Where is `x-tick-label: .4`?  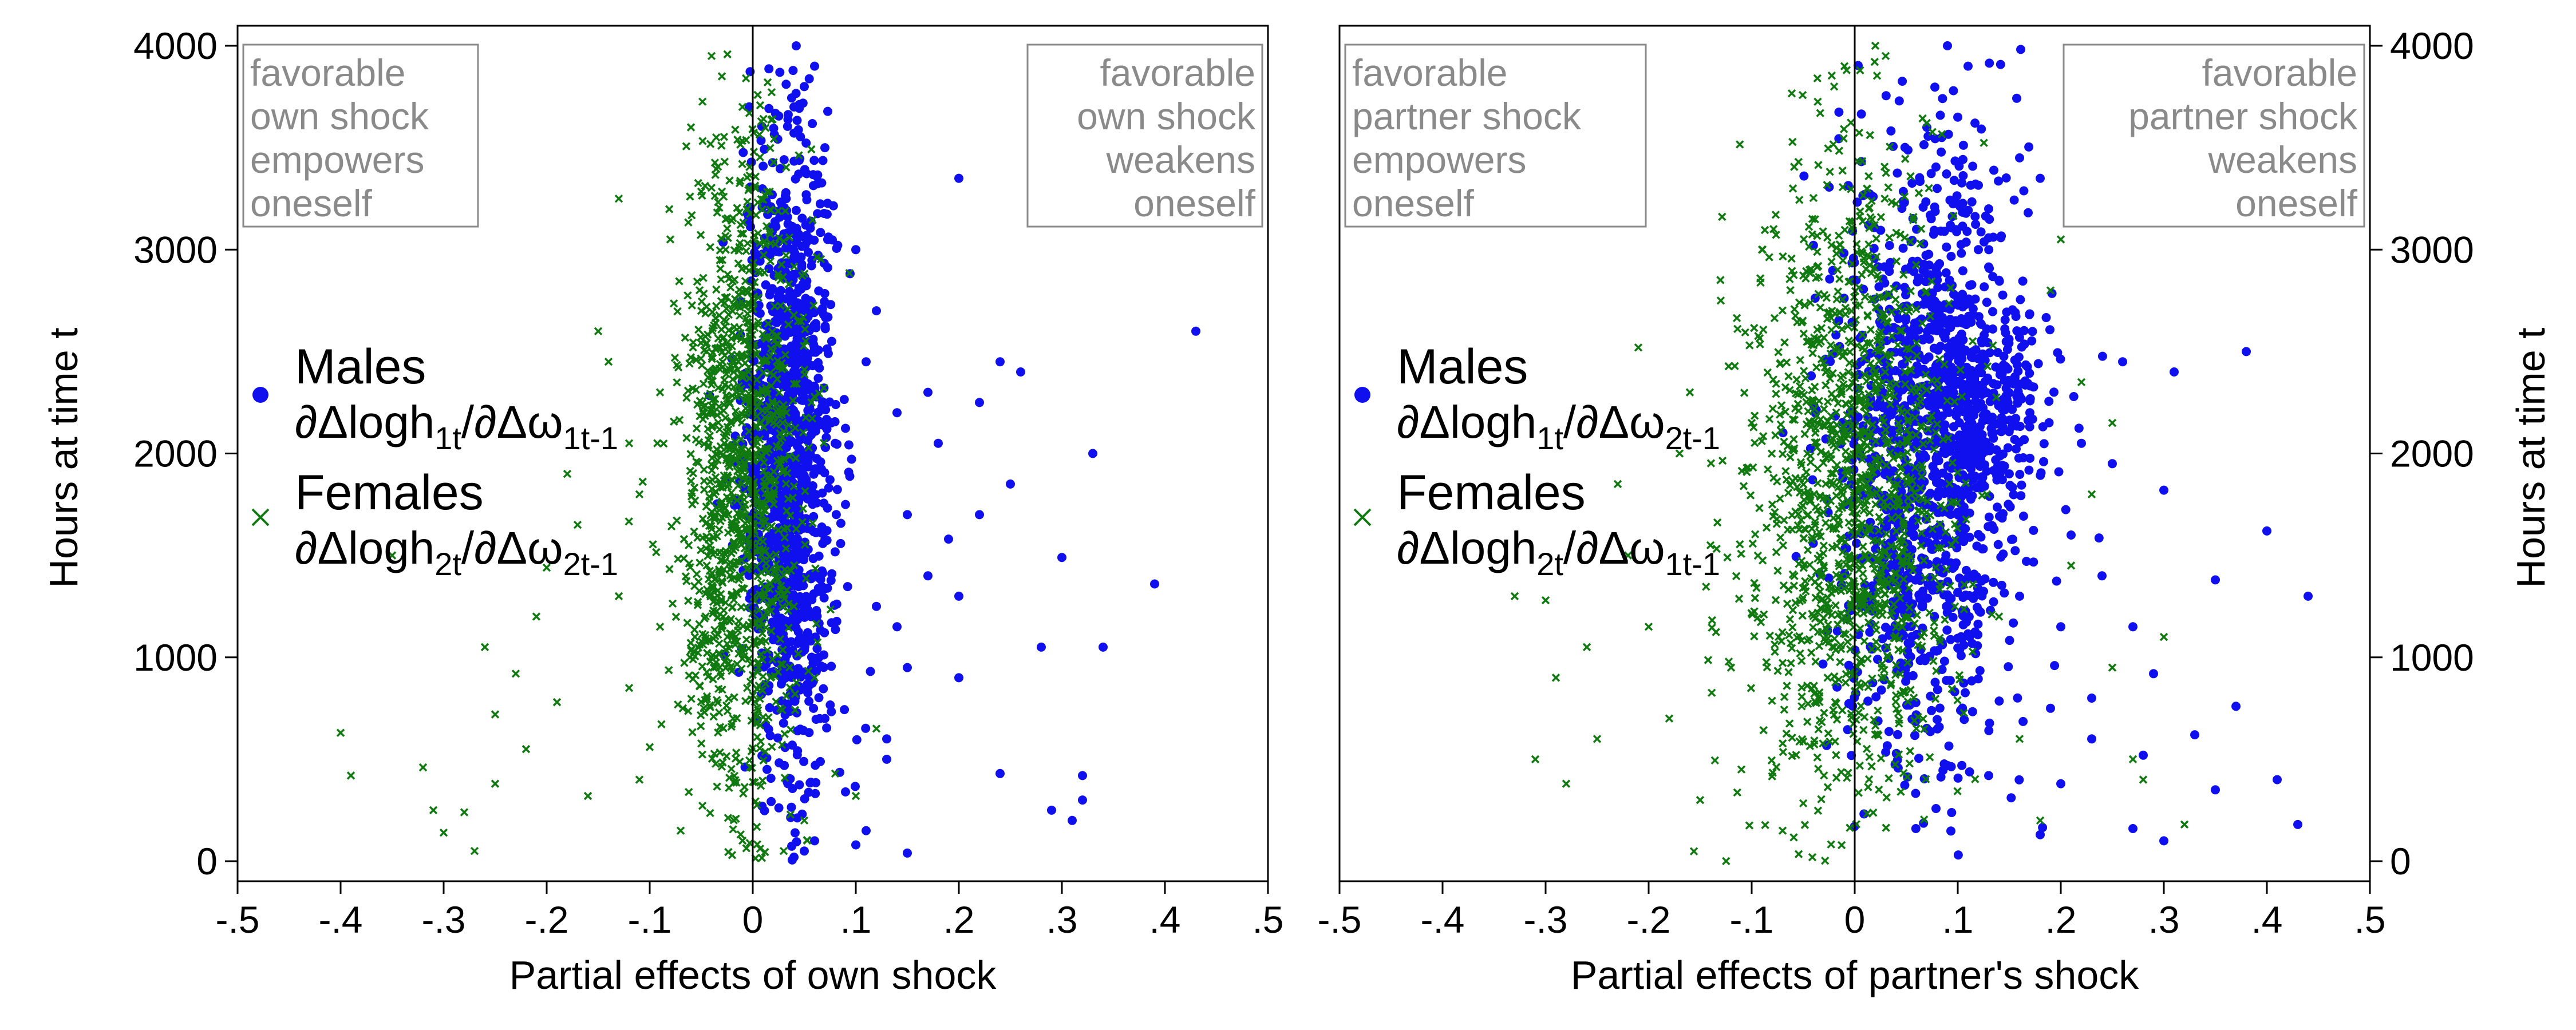 x-tick-label: .4 is located at coordinates (1164, 919).